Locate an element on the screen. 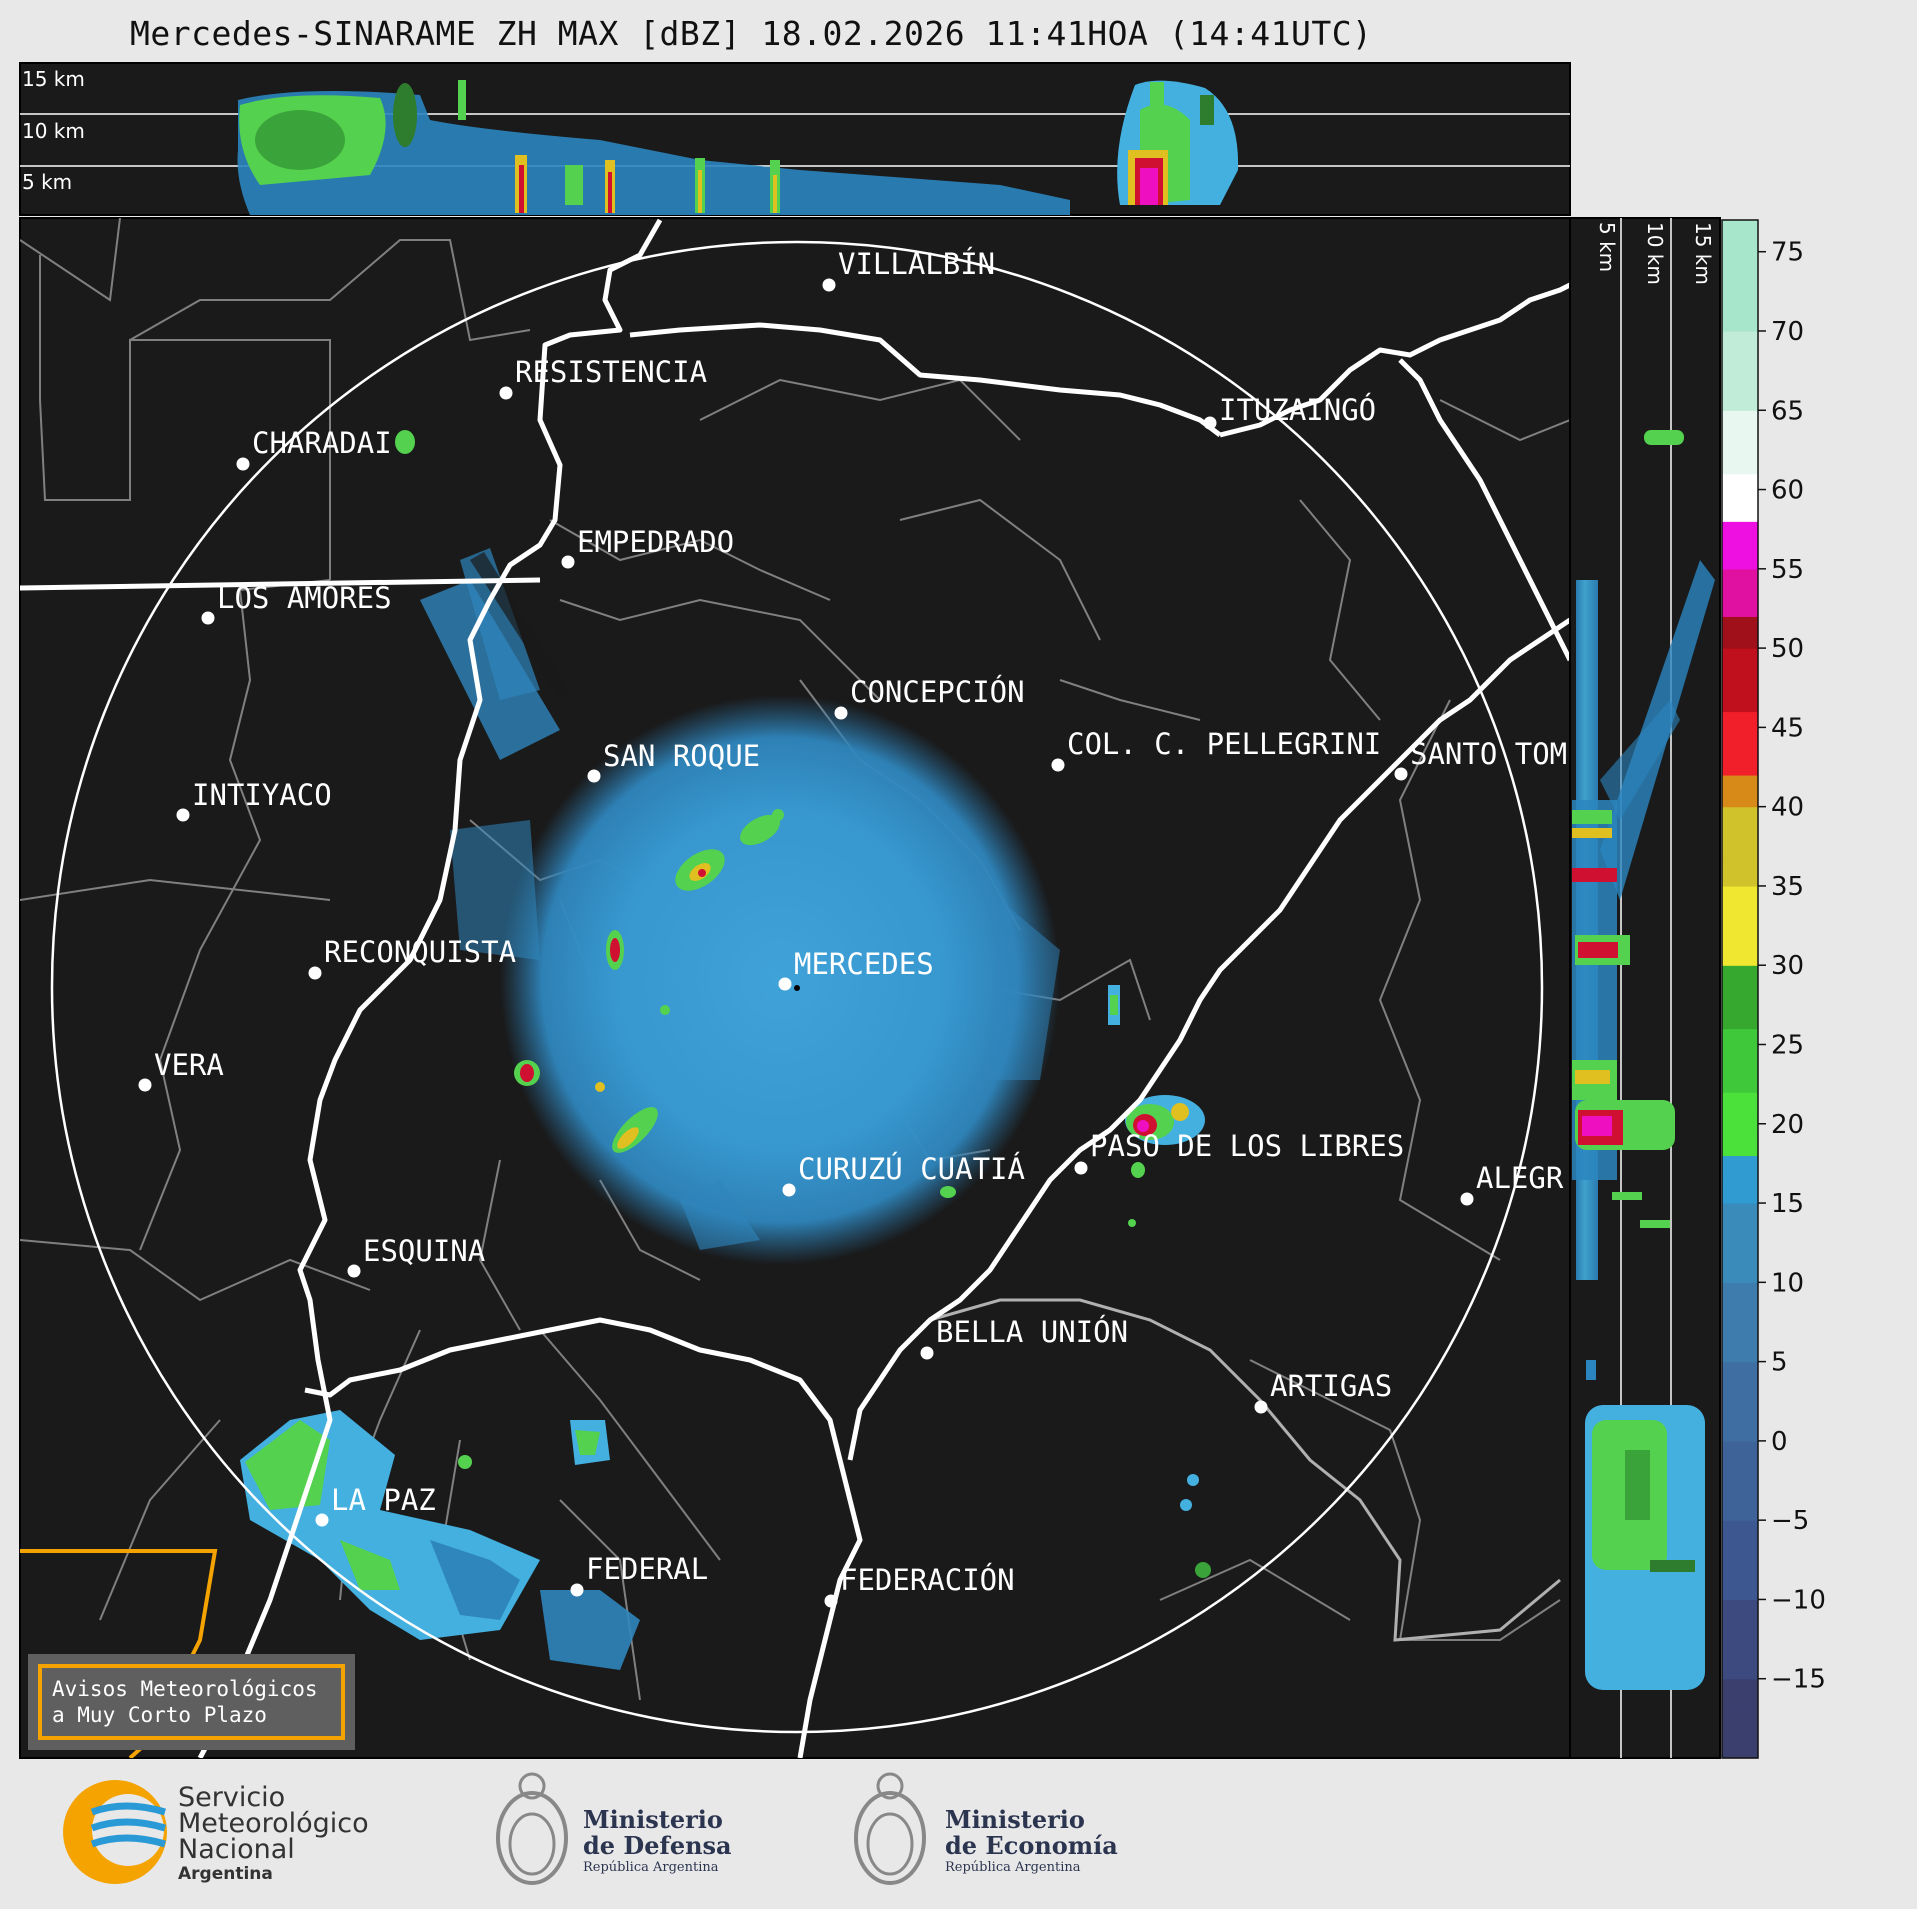  smn-name-line: Meteorológico is located at coordinates (273, 1823).